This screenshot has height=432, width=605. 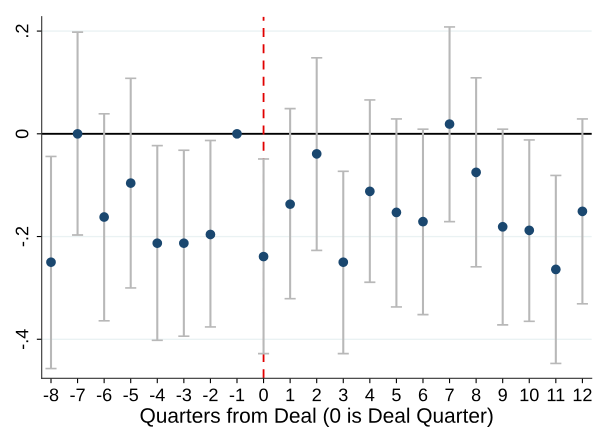 I want to click on x-tick-label: -4, so click(x=157, y=395).